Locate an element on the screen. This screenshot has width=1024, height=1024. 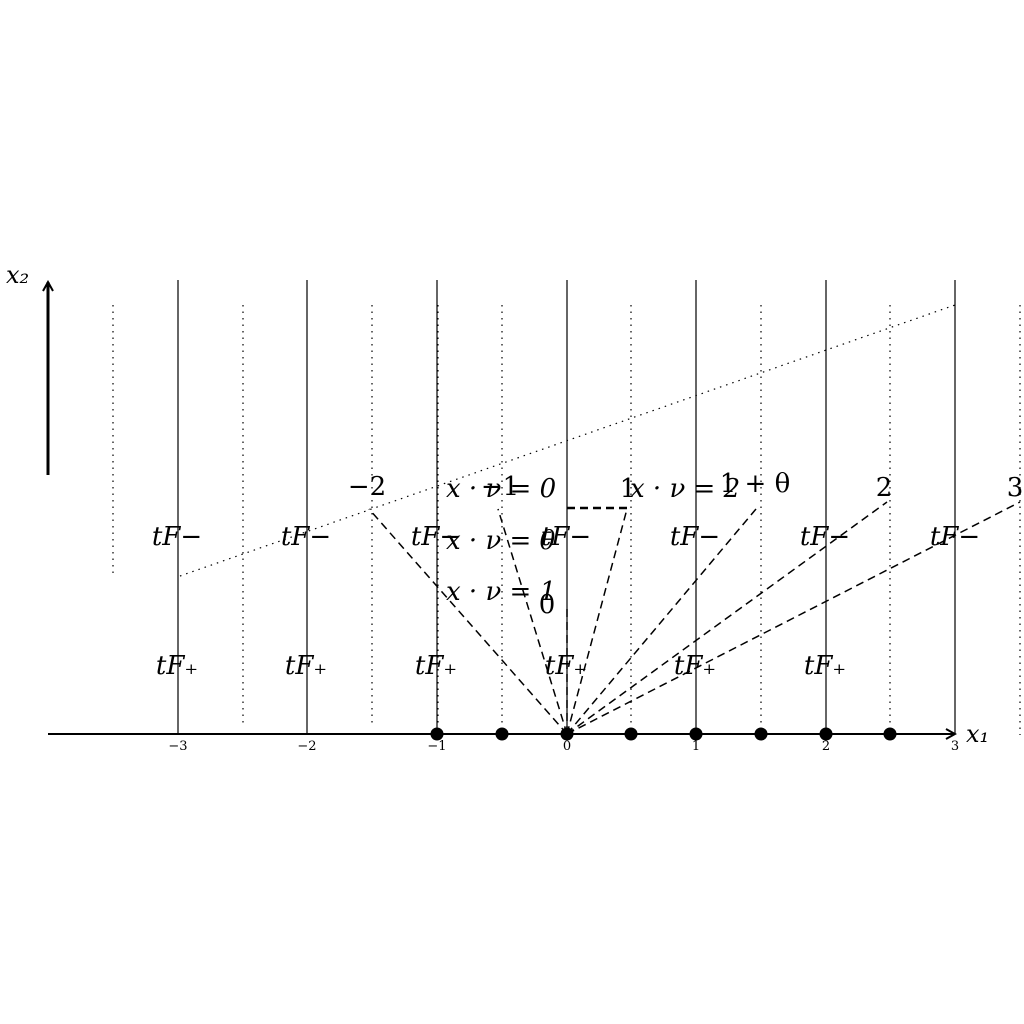
x-tick-label: −3 is located at coordinates (177, 746).